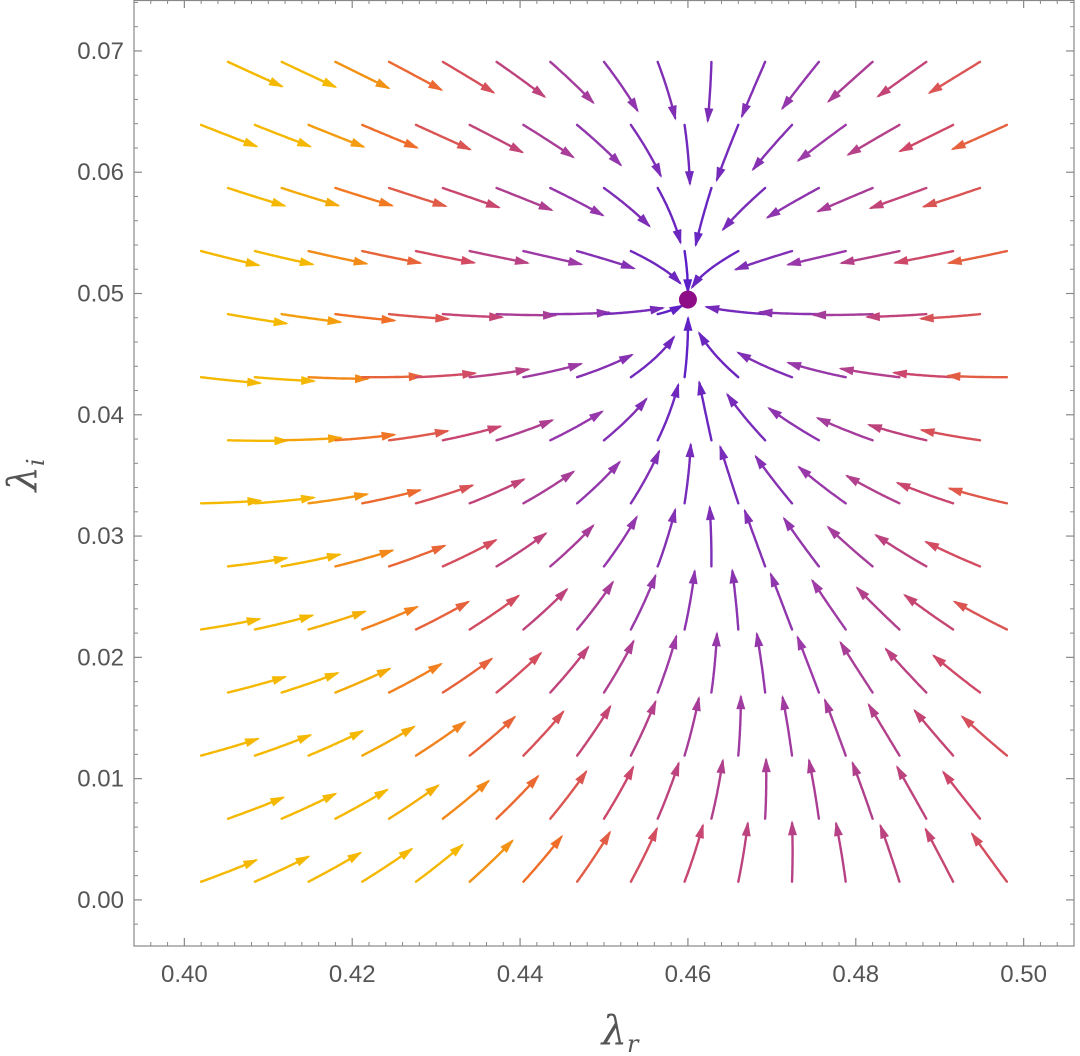  What do you see at coordinates (100, 294) in the screenshot?
I see `y-tick-label: 0.05` at bounding box center [100, 294].